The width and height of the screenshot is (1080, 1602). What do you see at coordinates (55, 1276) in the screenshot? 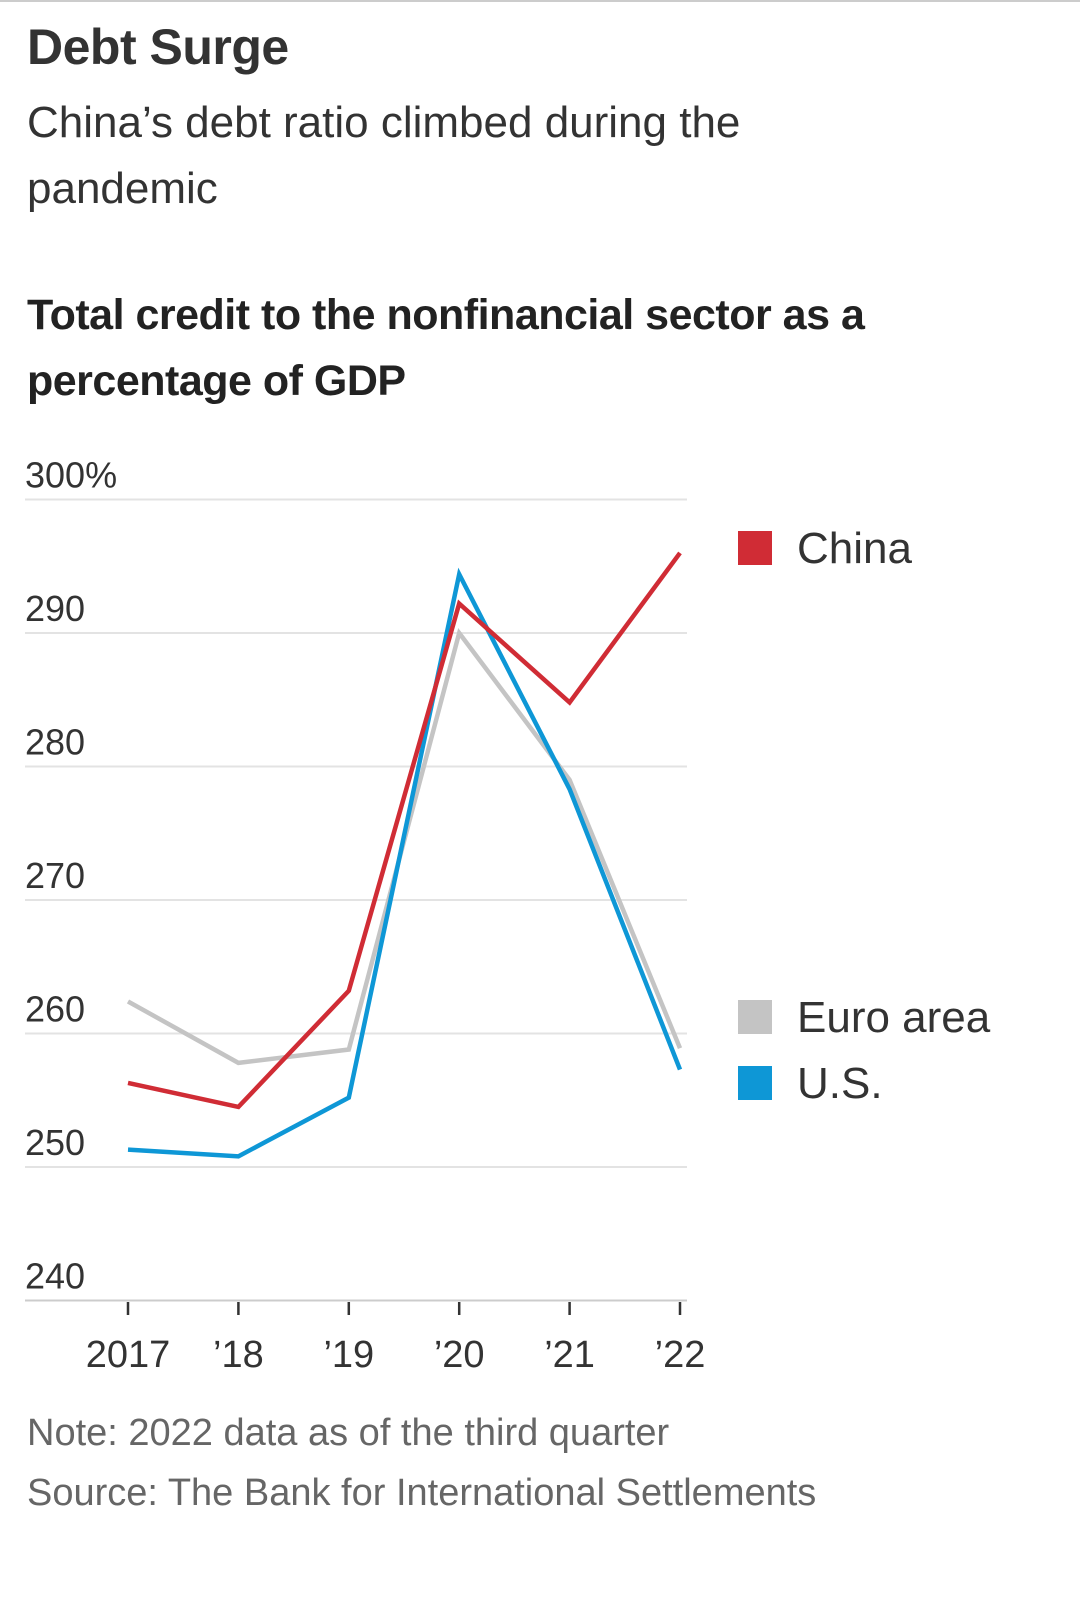
I see `y-tick-label: 240` at bounding box center [55, 1276].